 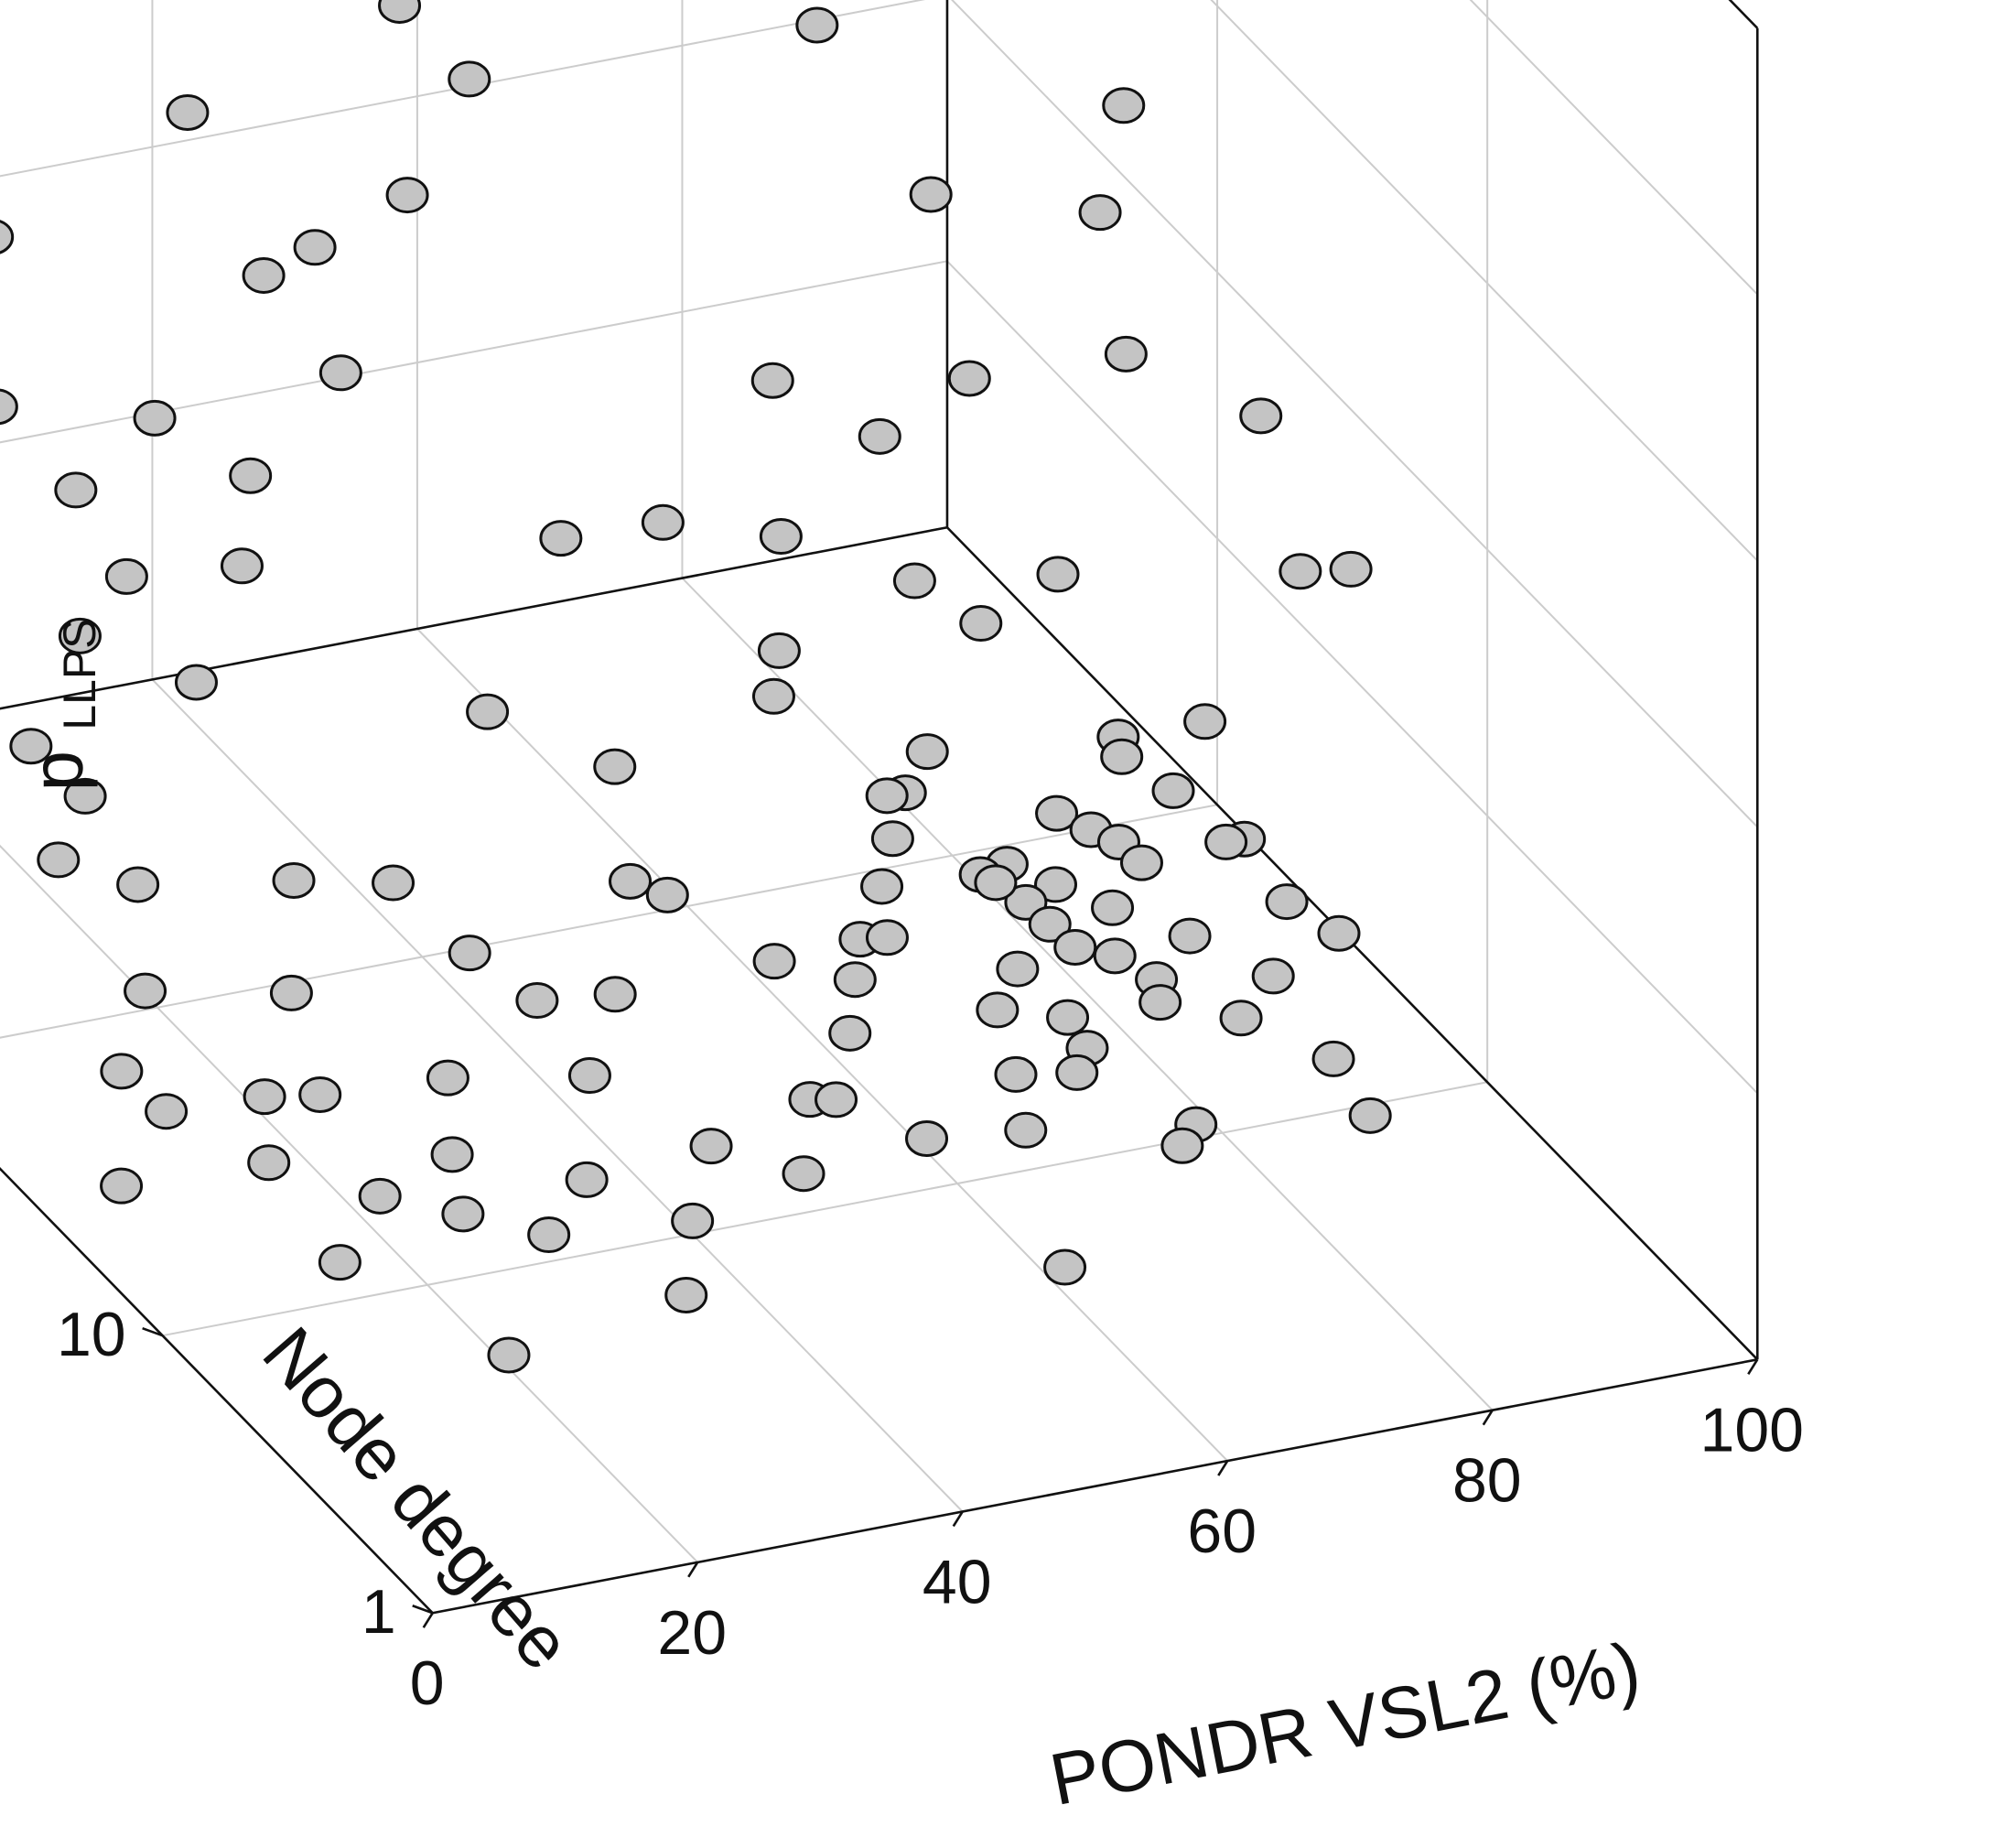 What do you see at coordinates (1222, 1531) in the screenshot?
I see `x-tick-label: 60` at bounding box center [1222, 1531].